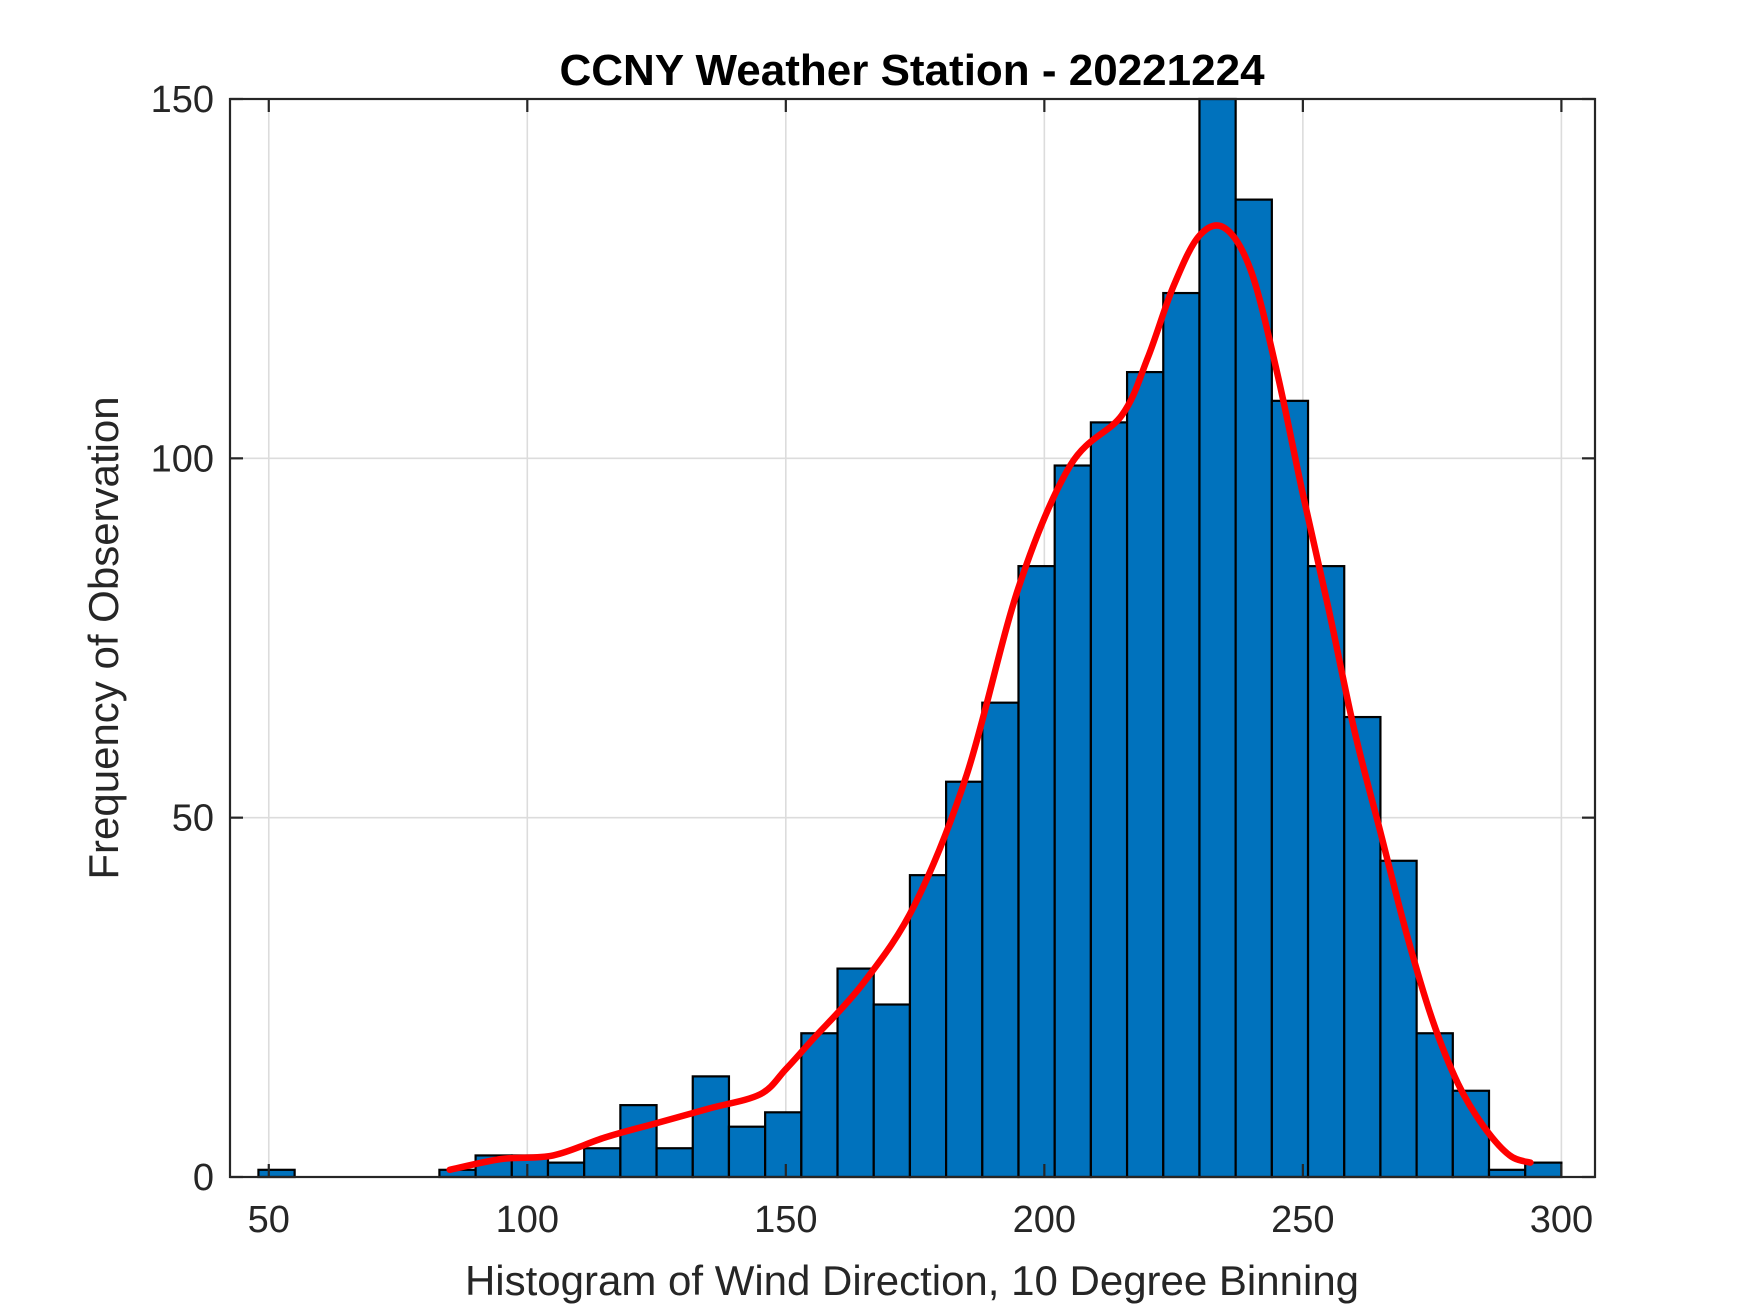 This screenshot has height=1313, width=1750. I want to click on y-tick-label: 0, so click(203, 1178).